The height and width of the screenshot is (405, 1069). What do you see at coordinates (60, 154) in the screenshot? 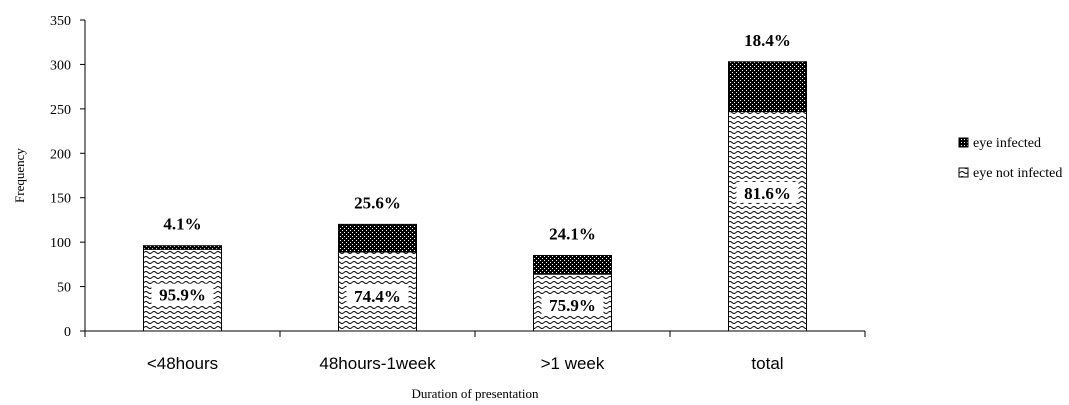
I see `y-tick-label: 200` at bounding box center [60, 154].